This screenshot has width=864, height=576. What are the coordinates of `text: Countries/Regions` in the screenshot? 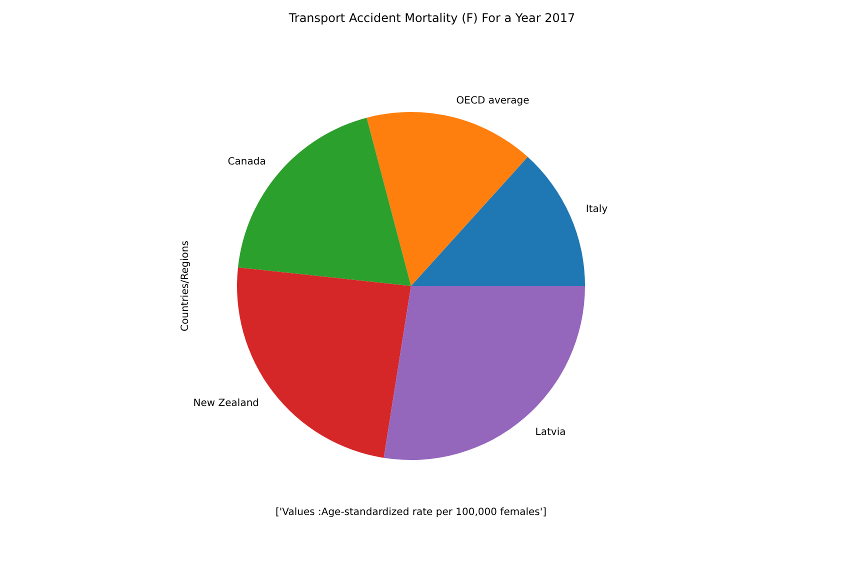 It's located at (185, 286).